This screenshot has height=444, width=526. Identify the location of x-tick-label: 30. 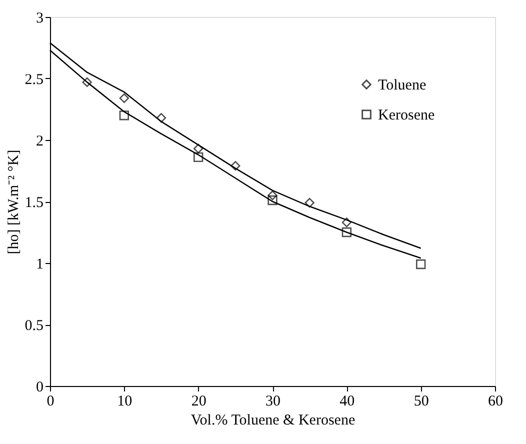
(273, 402).